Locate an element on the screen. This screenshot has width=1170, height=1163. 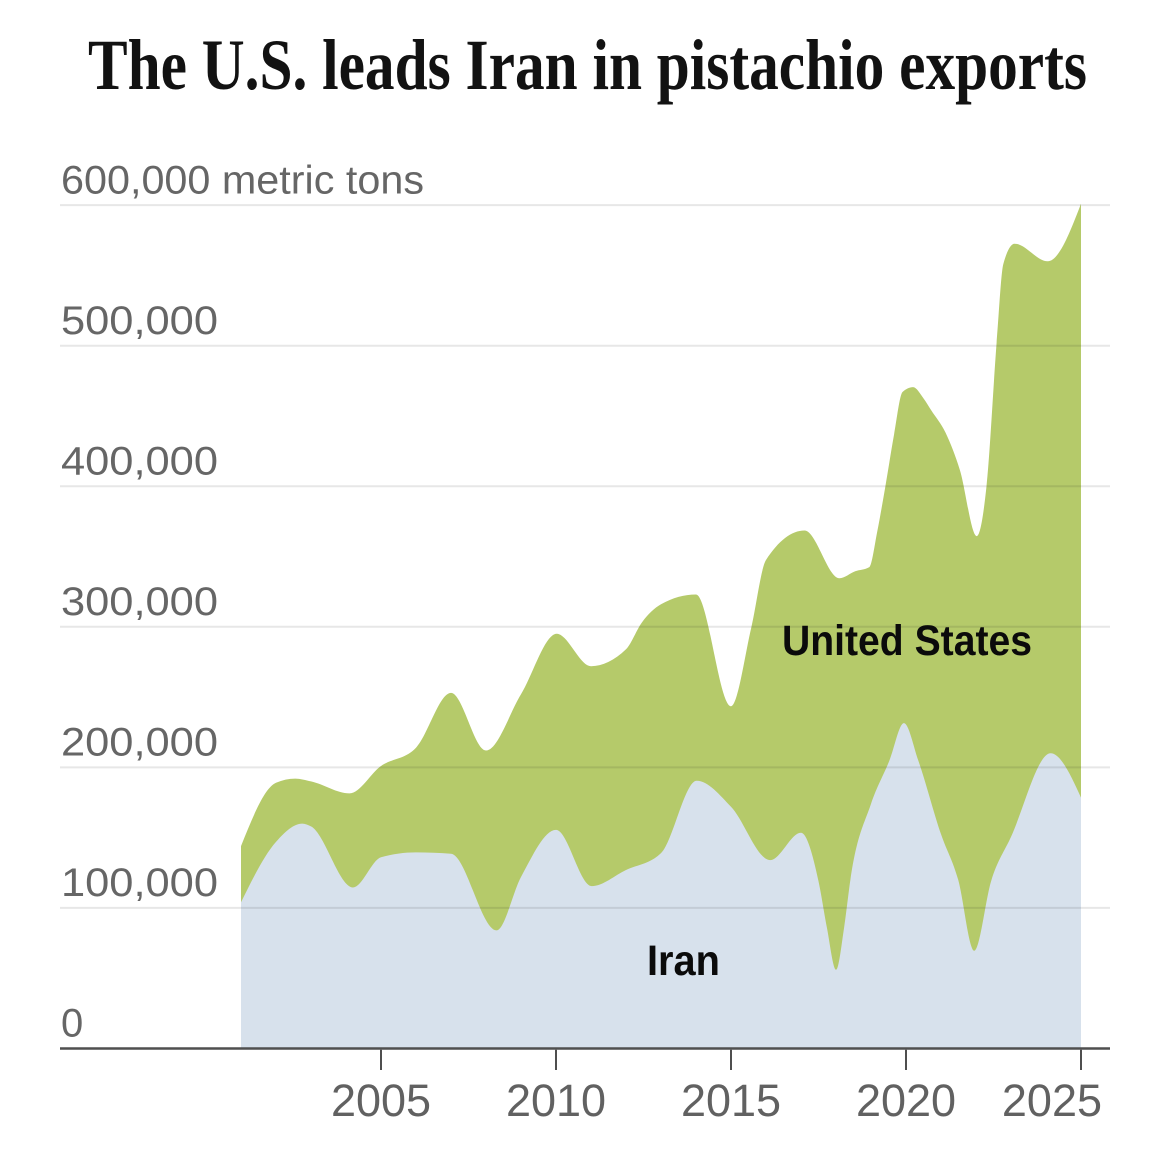
svg-text: 200,000 is located at coordinates (139, 743).